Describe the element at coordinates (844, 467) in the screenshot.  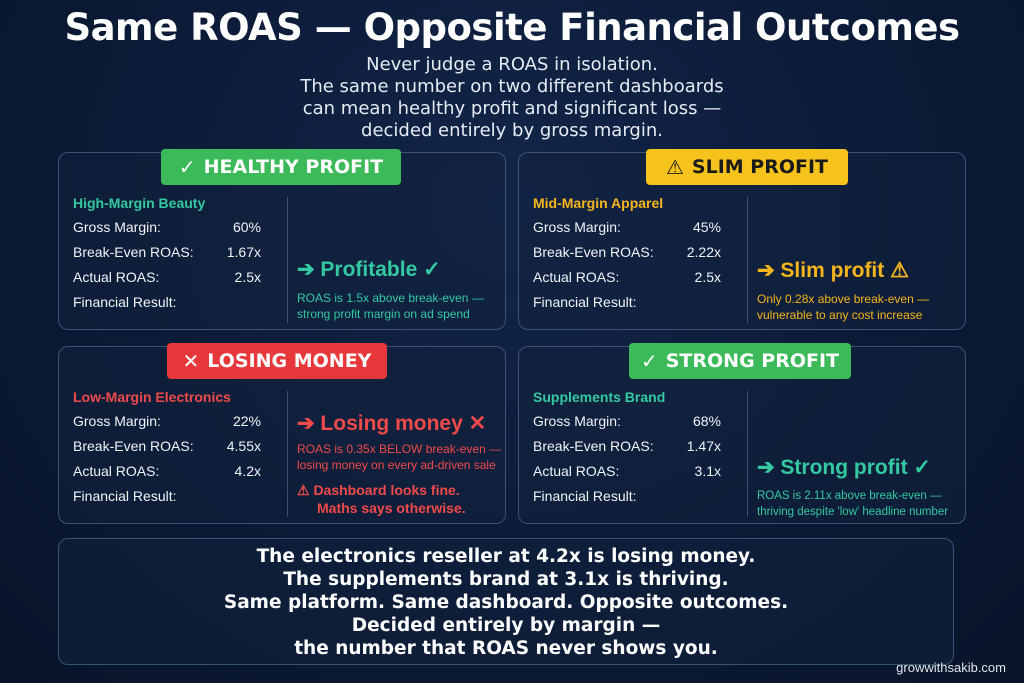
I see `result-text: ➔ Strong profit ✓` at that location.